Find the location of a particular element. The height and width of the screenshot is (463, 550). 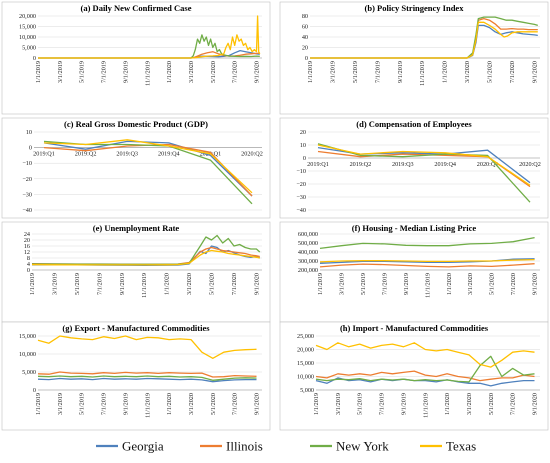

y-tick-label: 40 is located at coordinates (305, 37).